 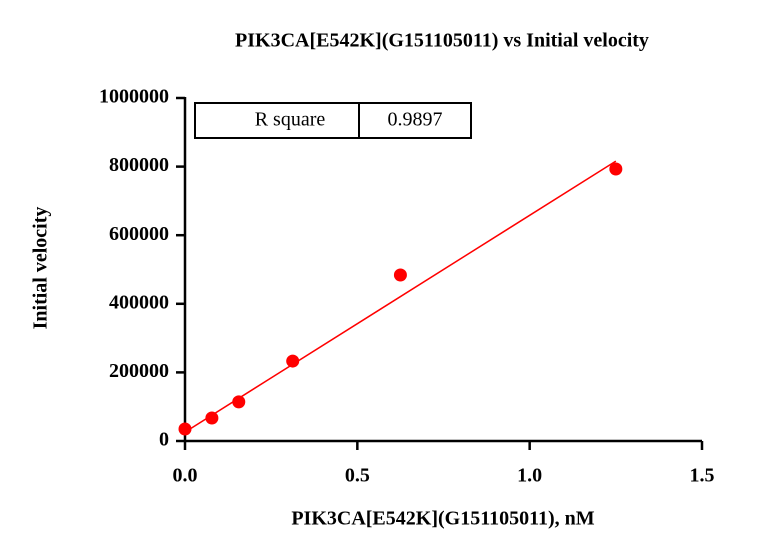 I want to click on x-tick-label: 1.0, so click(x=529, y=476).